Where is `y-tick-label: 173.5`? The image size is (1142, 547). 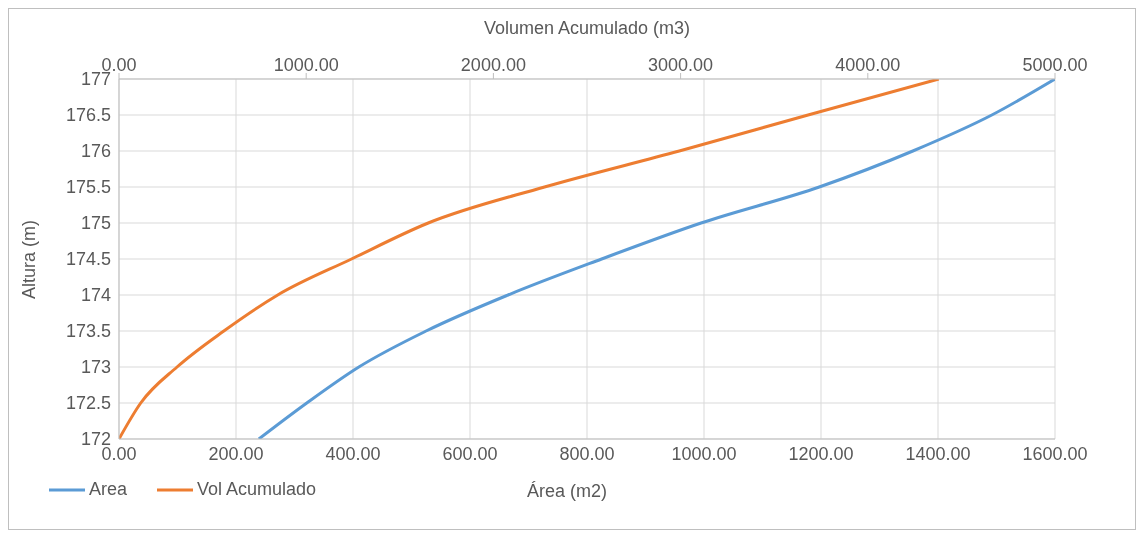 y-tick-label: 173.5 is located at coordinates (88, 331).